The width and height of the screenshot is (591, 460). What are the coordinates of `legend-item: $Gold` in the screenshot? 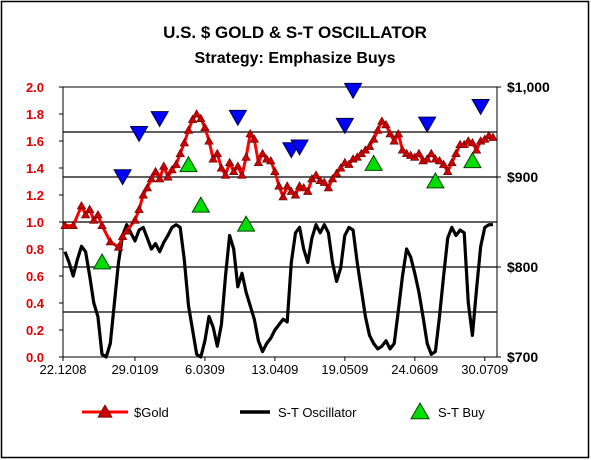 It's located at (125, 412).